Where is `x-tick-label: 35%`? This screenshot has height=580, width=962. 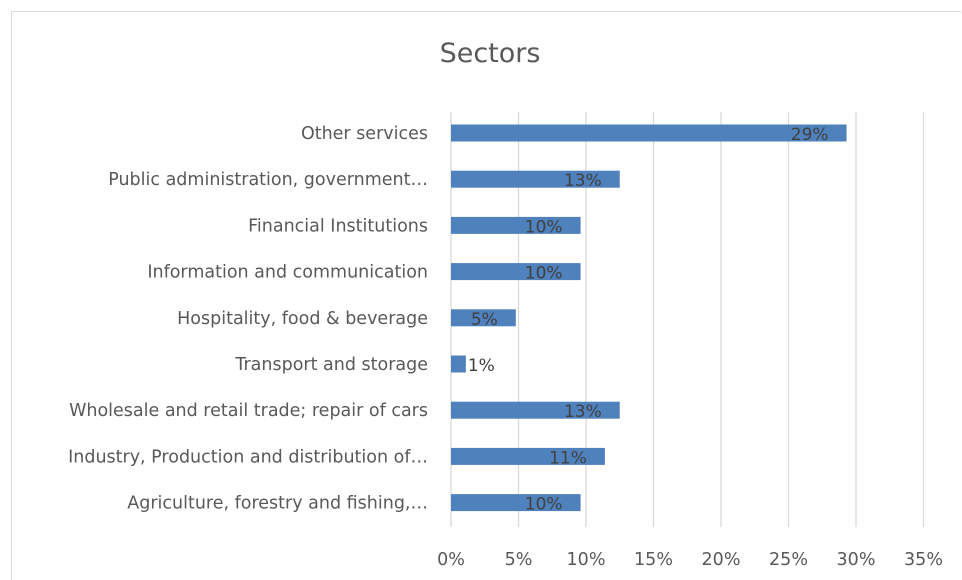 x-tick-label: 35% is located at coordinates (923, 560).